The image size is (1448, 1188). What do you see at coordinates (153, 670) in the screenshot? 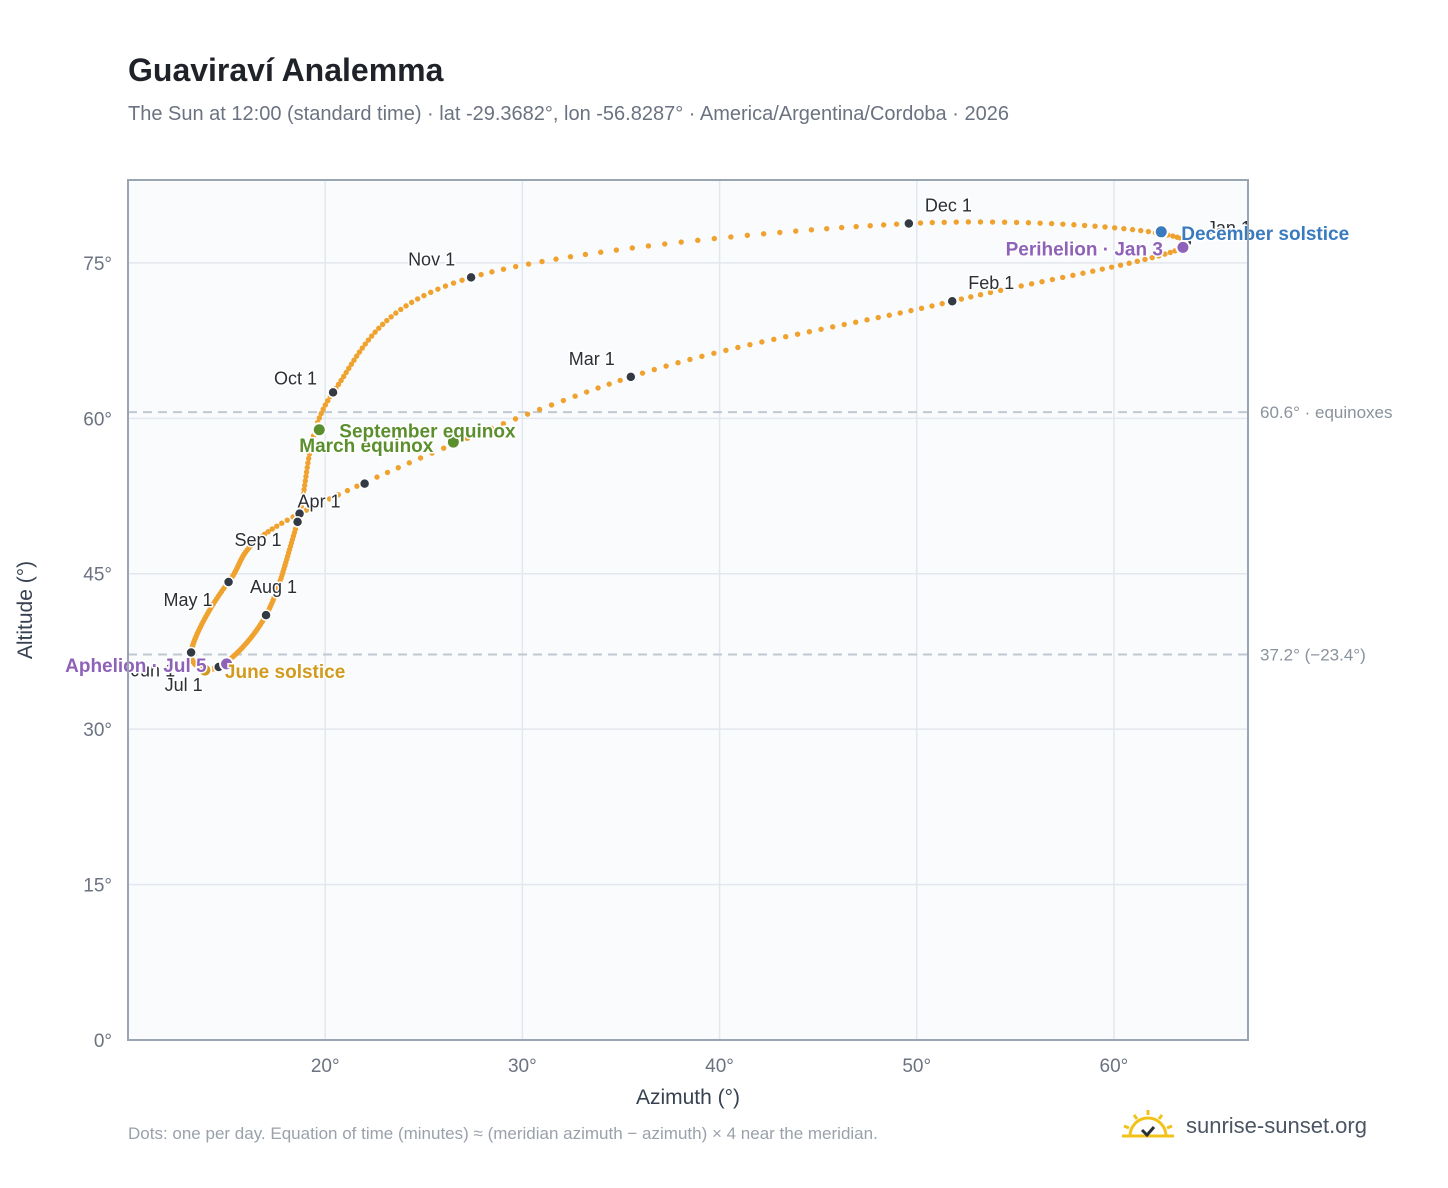
I see `month-label: Jun 1` at bounding box center [153, 670].